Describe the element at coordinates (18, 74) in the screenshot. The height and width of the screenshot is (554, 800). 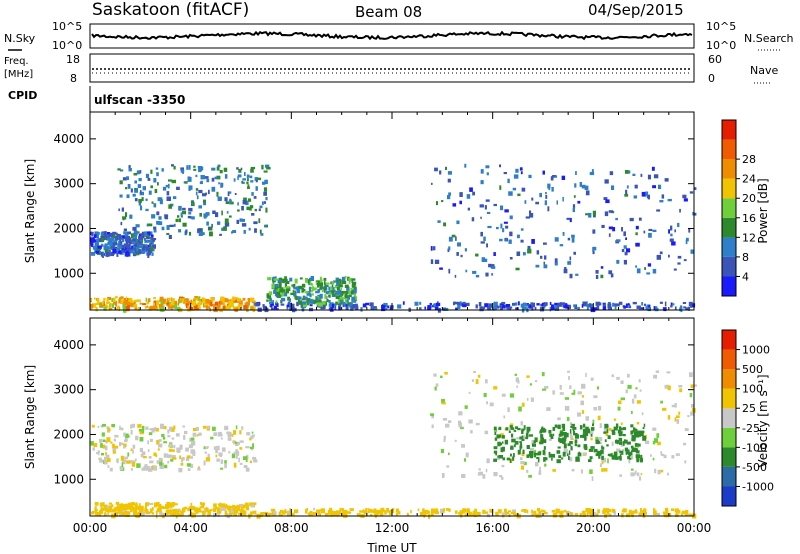
I see `freq-unit-label: [MHz]` at that location.